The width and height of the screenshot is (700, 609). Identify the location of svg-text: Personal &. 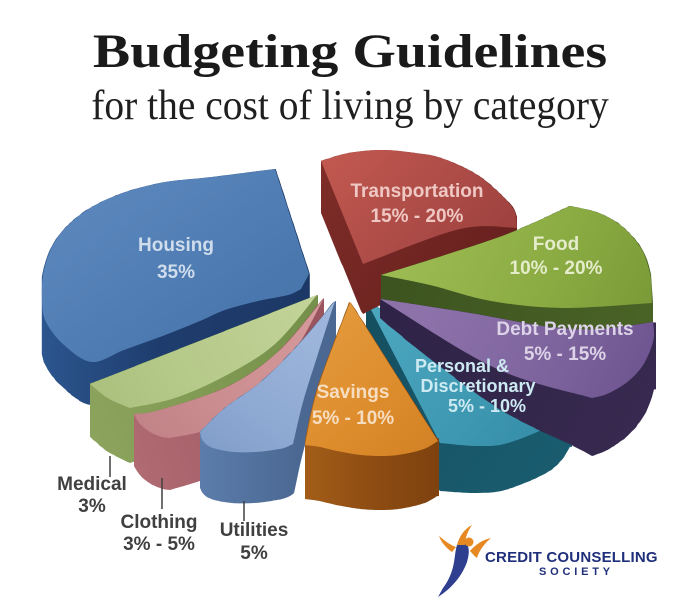
(462, 366).